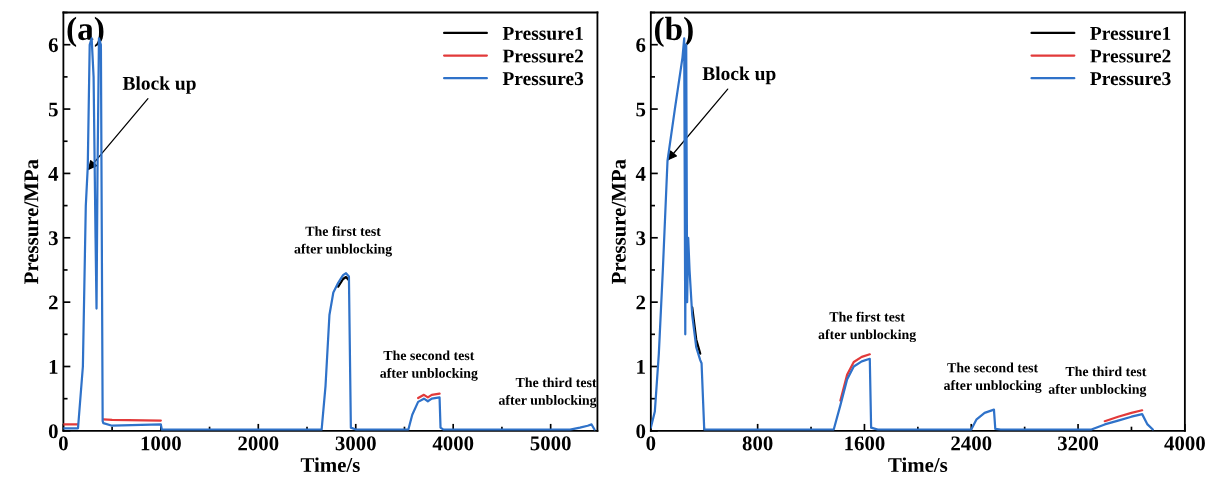 The height and width of the screenshot is (501, 1219). Describe the element at coordinates (161, 443) in the screenshot. I see `x-tick-label: 1000` at that location.